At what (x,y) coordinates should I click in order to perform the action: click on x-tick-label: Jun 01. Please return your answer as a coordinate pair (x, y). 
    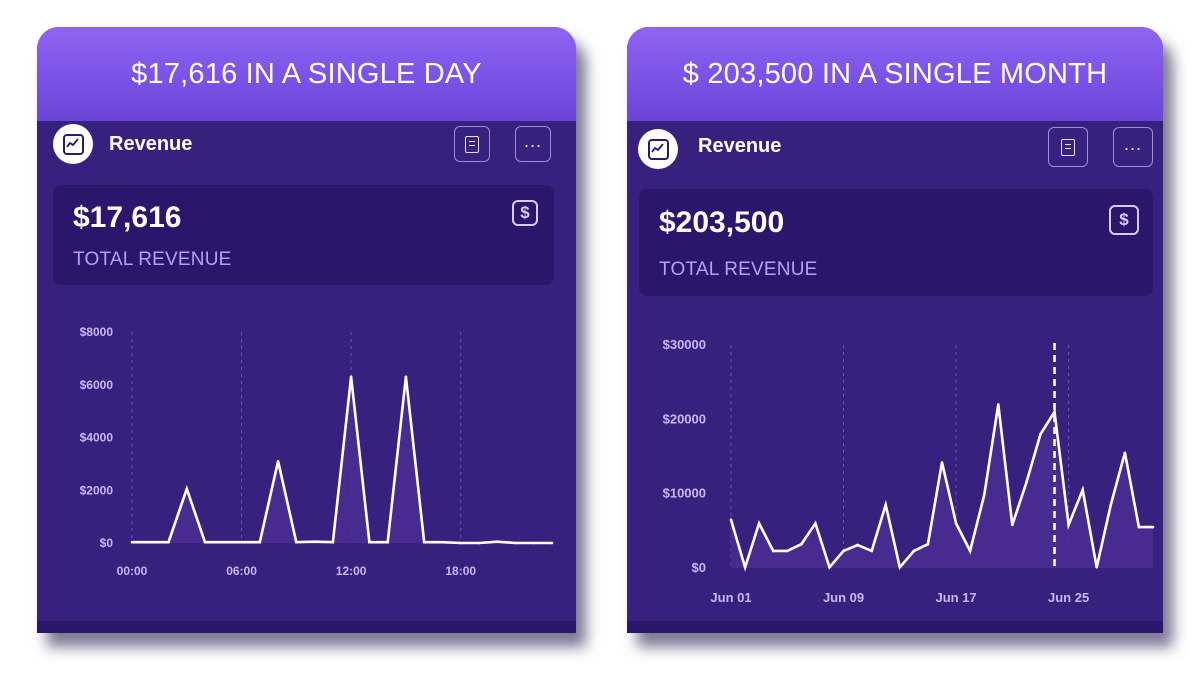
    Looking at the image, I should click on (730, 597).